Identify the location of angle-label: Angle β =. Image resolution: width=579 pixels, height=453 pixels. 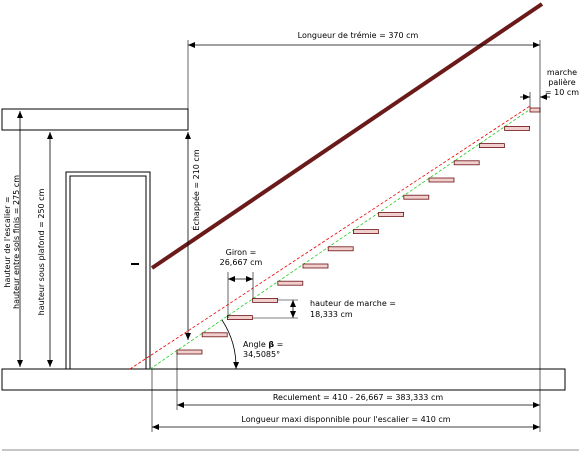
(263, 344).